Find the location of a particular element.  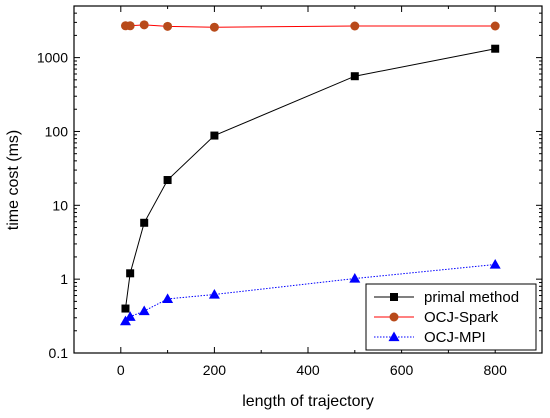

y-axis-label: time cost (ms) is located at coordinates (13, 180).